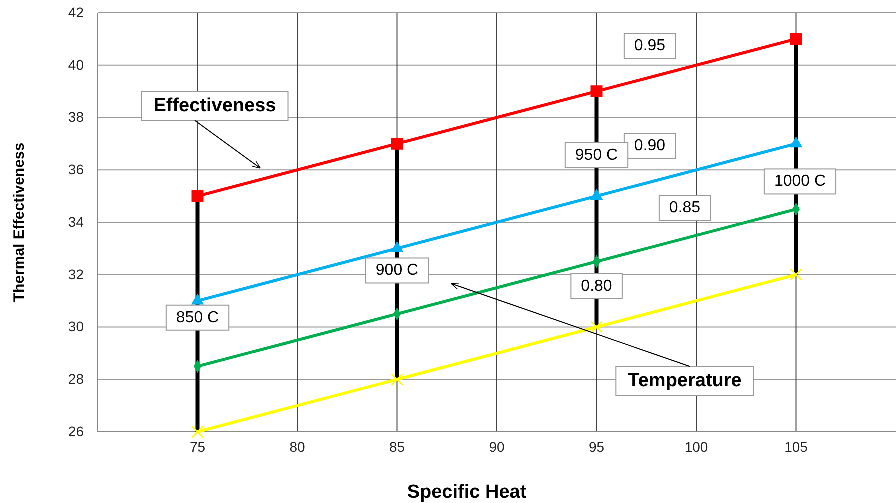 This screenshot has width=896, height=503. I want to click on y-tick-label: 32, so click(76, 274).